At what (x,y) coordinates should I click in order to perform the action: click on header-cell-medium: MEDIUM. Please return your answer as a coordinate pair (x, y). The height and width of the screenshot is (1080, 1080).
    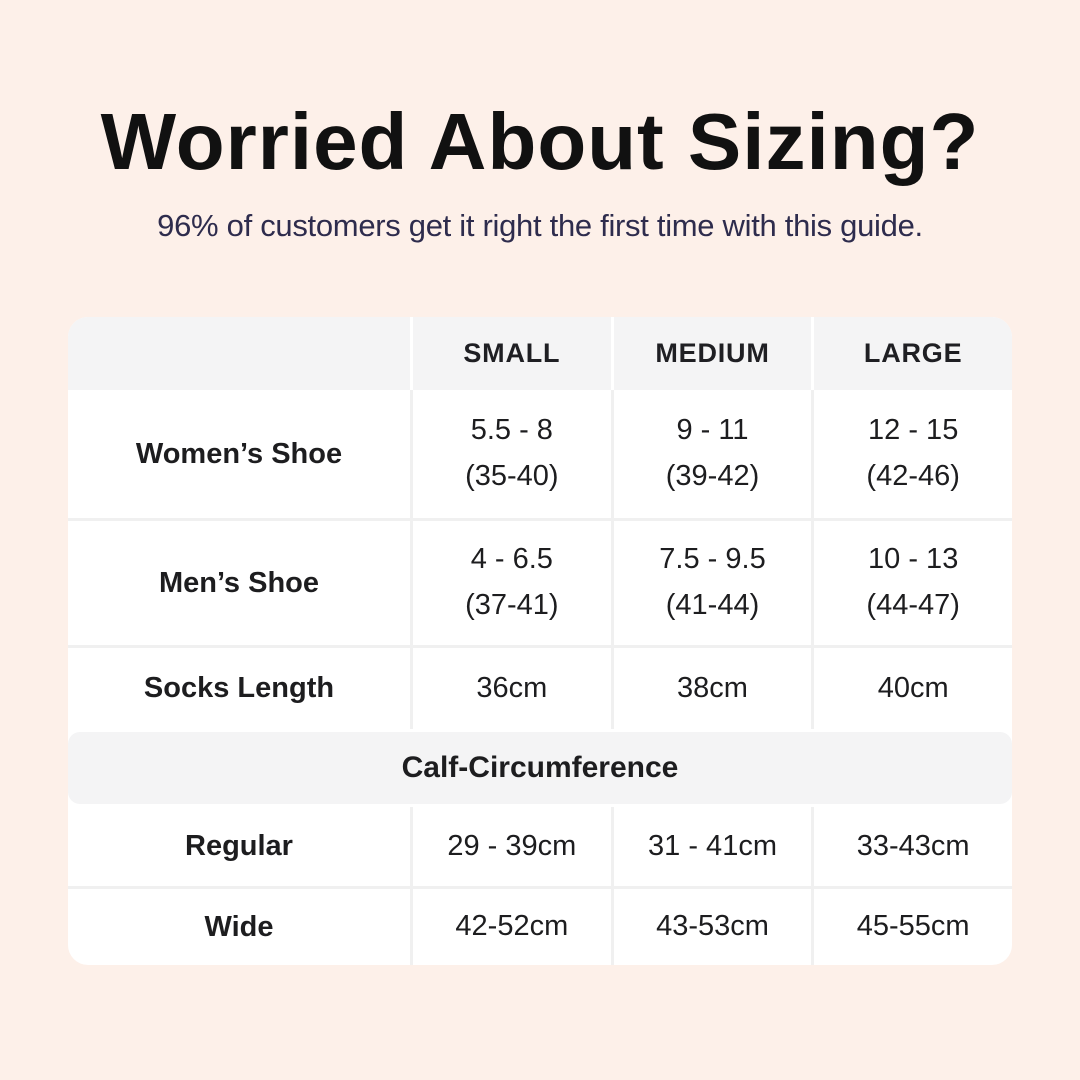
    Looking at the image, I should click on (711, 353).